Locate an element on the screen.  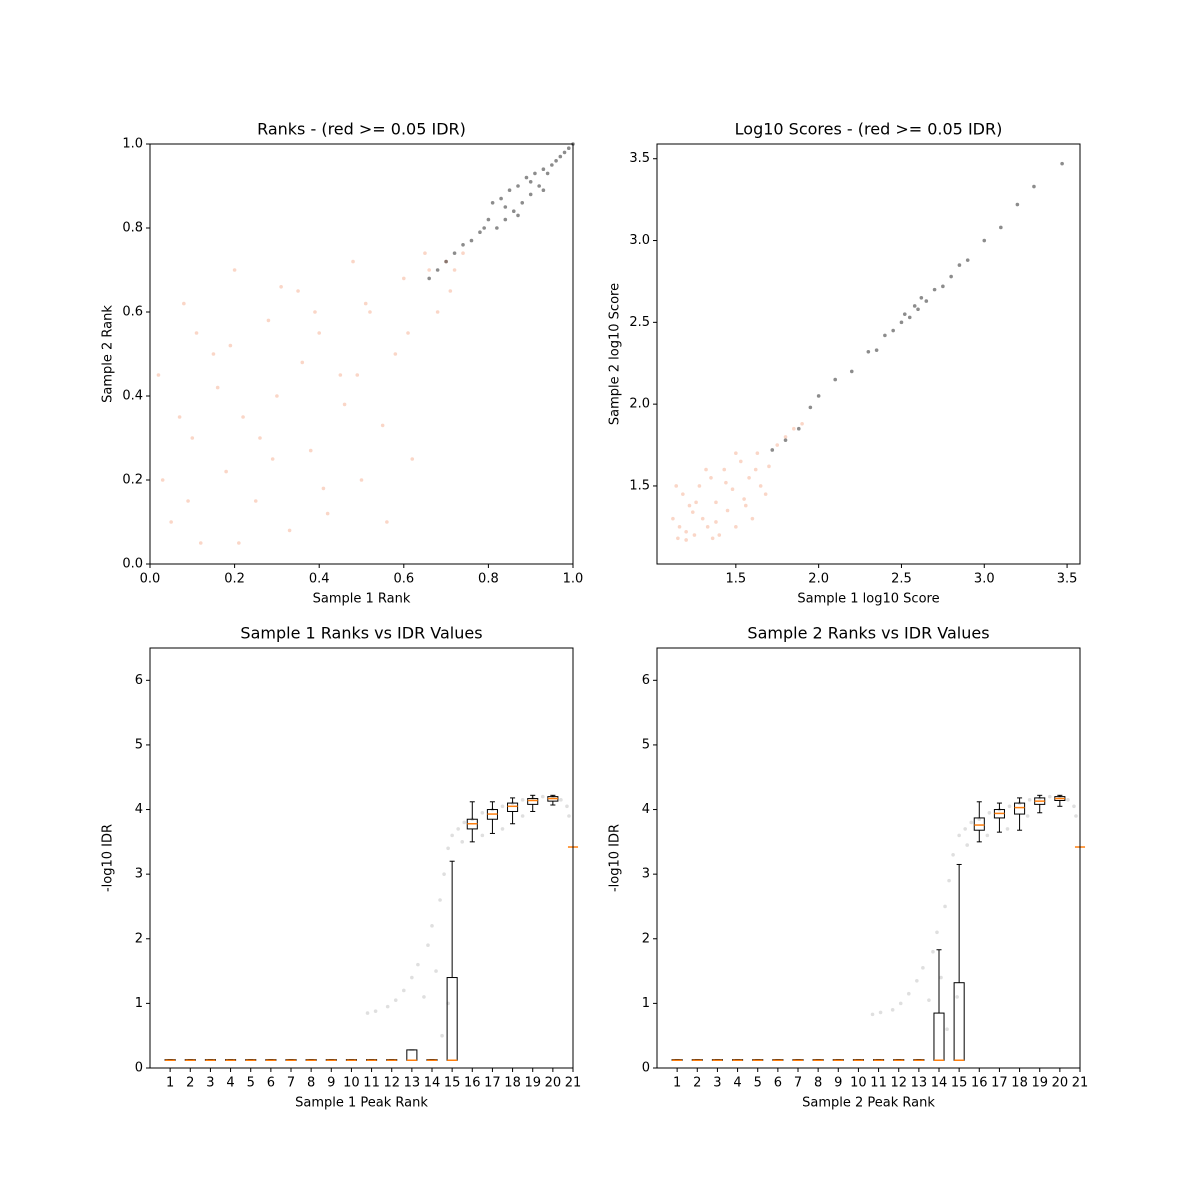
x-axis-label: Sample 2 Peak Rank is located at coordinates (868, 1103).